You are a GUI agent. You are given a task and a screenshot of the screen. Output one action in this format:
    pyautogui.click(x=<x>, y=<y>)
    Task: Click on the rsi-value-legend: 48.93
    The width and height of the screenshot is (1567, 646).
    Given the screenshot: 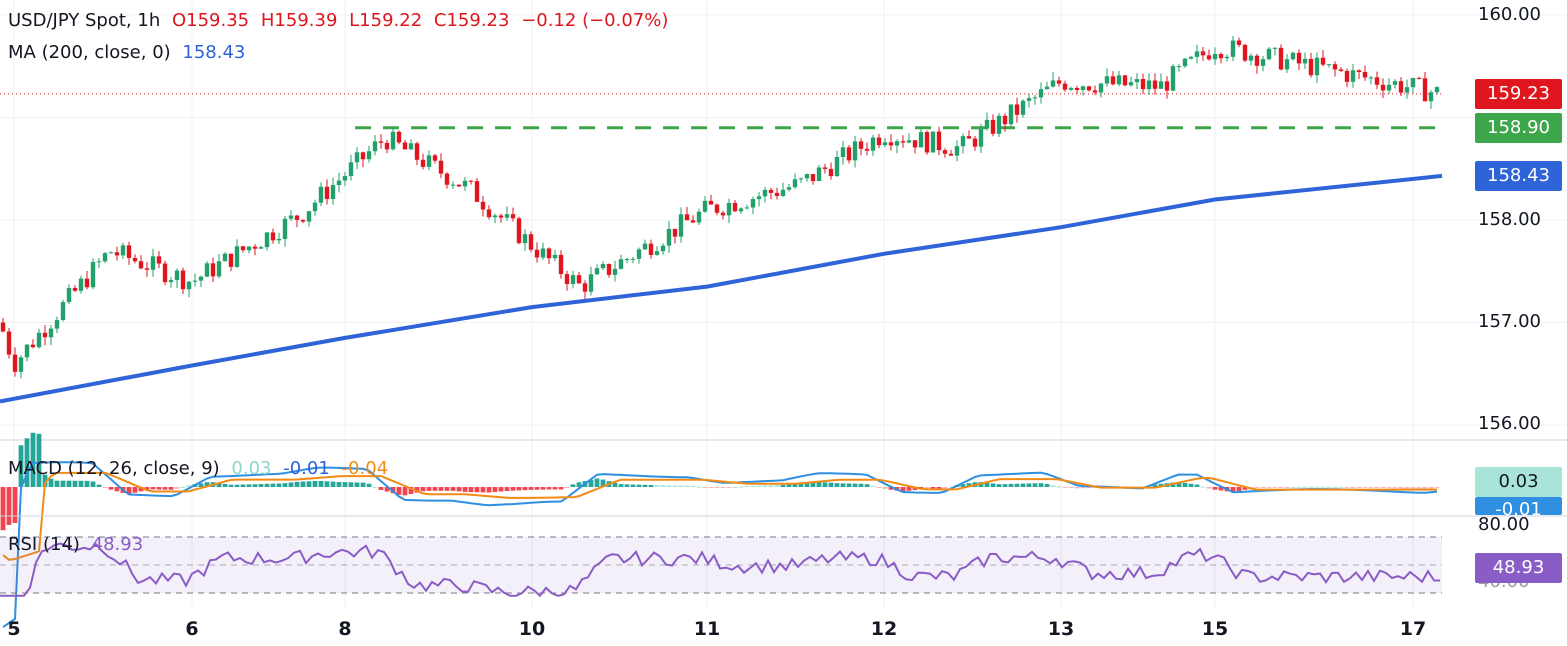 What is the action you would take?
    pyautogui.click(x=117, y=544)
    